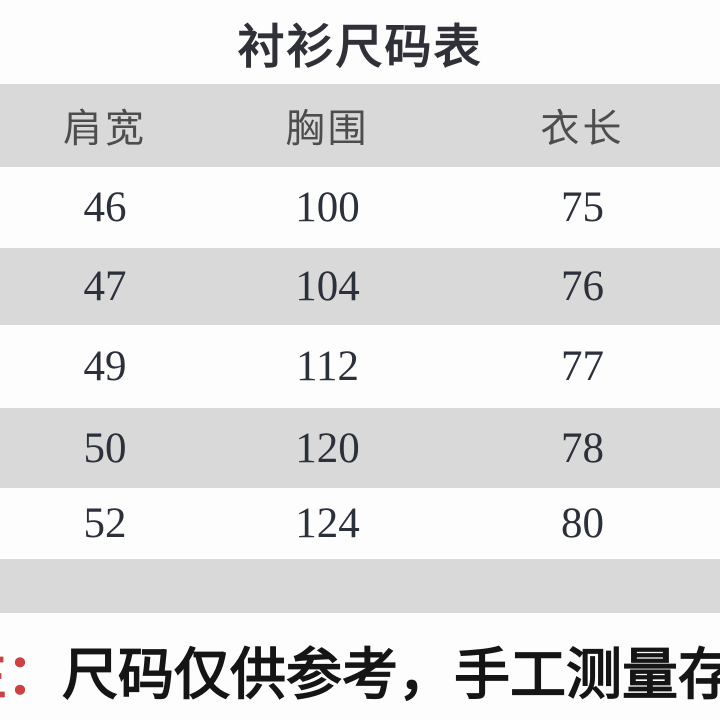 This screenshot has width=720, height=720. I want to click on cell-length: 75, so click(582, 207).